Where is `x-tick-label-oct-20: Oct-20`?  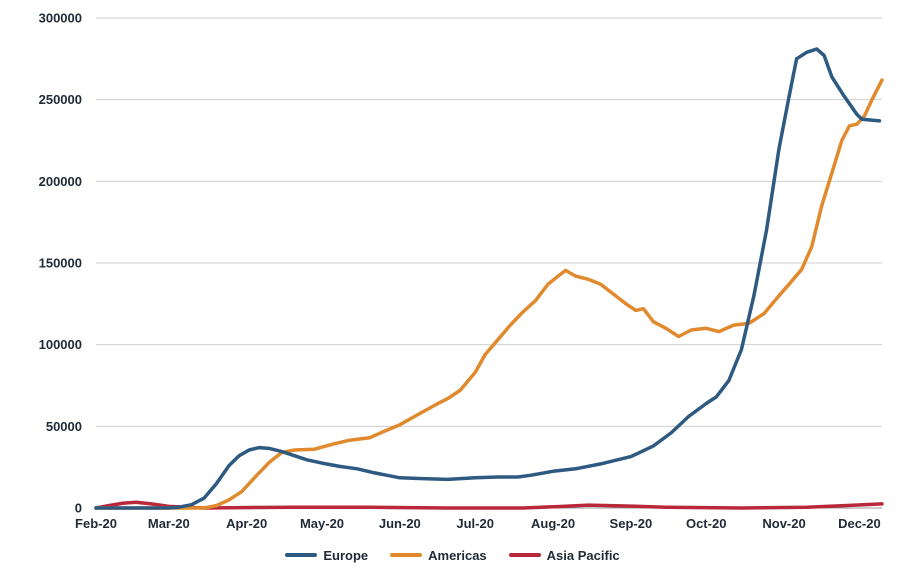
x-tick-label-oct-20: Oct-20 is located at coordinates (706, 523).